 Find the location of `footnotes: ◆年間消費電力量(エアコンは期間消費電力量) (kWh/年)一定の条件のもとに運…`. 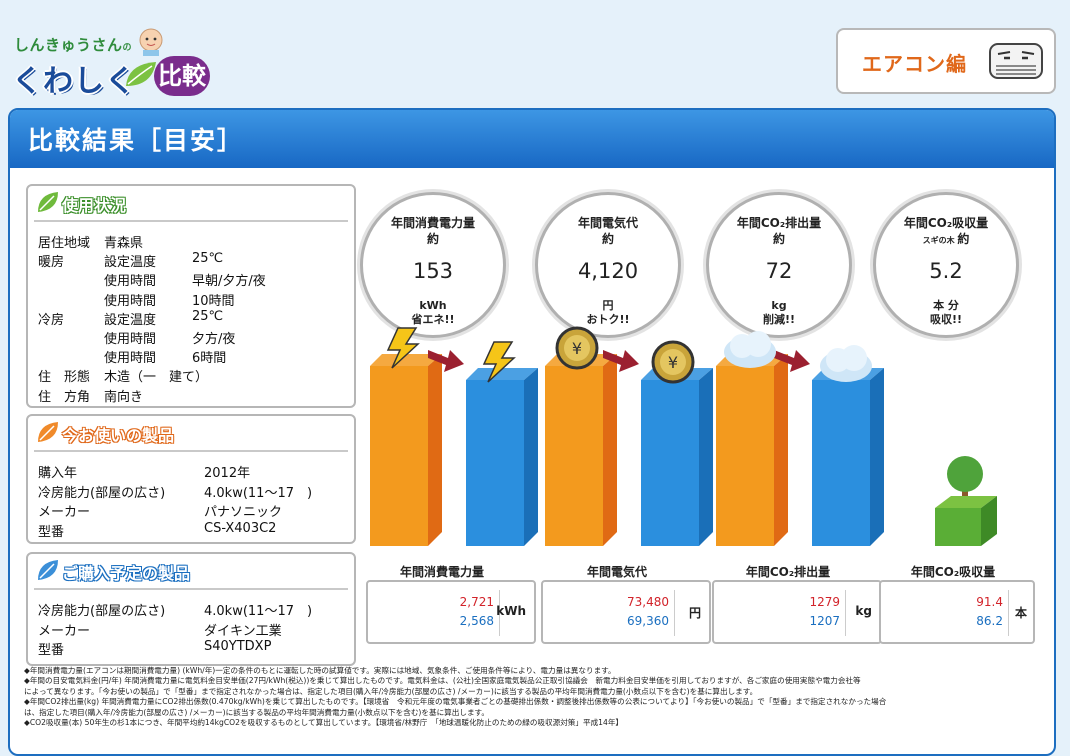

footnotes: ◆年間消費電力量(エアコンは期間消費電力量) (kWh/年)一定の条件のもとに運… is located at coordinates (534, 697).